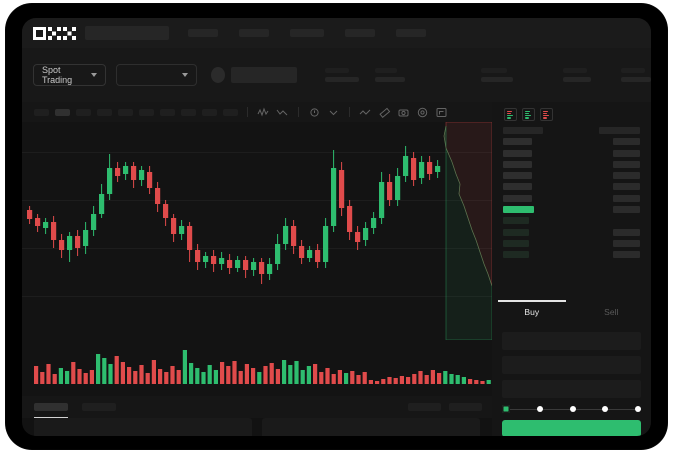 The width and height of the screenshot is (673, 453). I want to click on settings-icon, so click(422, 112).